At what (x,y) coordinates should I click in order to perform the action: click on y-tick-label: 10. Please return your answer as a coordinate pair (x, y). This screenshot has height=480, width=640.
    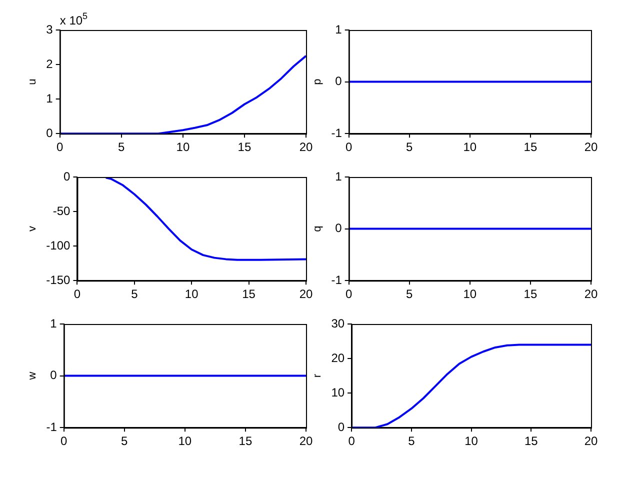
    Looking at the image, I should click on (338, 392).